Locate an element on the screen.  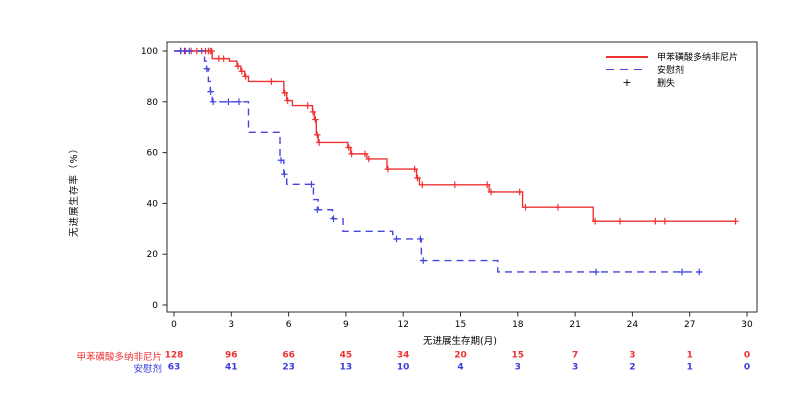
risk-count: 63 is located at coordinates (174, 368).